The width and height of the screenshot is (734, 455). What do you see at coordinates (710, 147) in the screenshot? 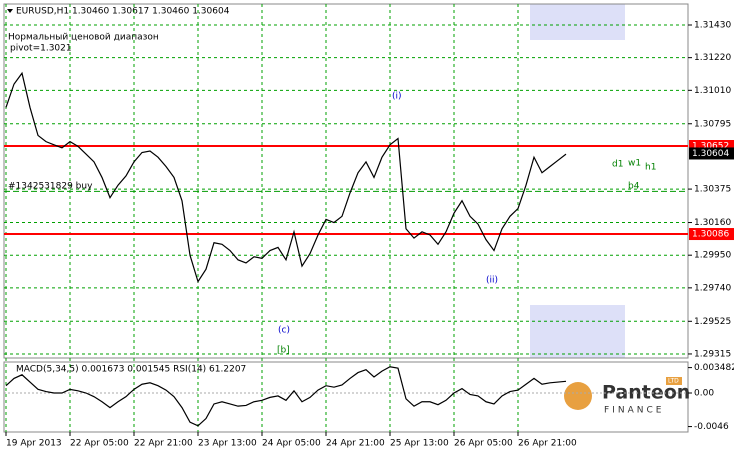
I see `level-label: 1.30652` at bounding box center [710, 147].